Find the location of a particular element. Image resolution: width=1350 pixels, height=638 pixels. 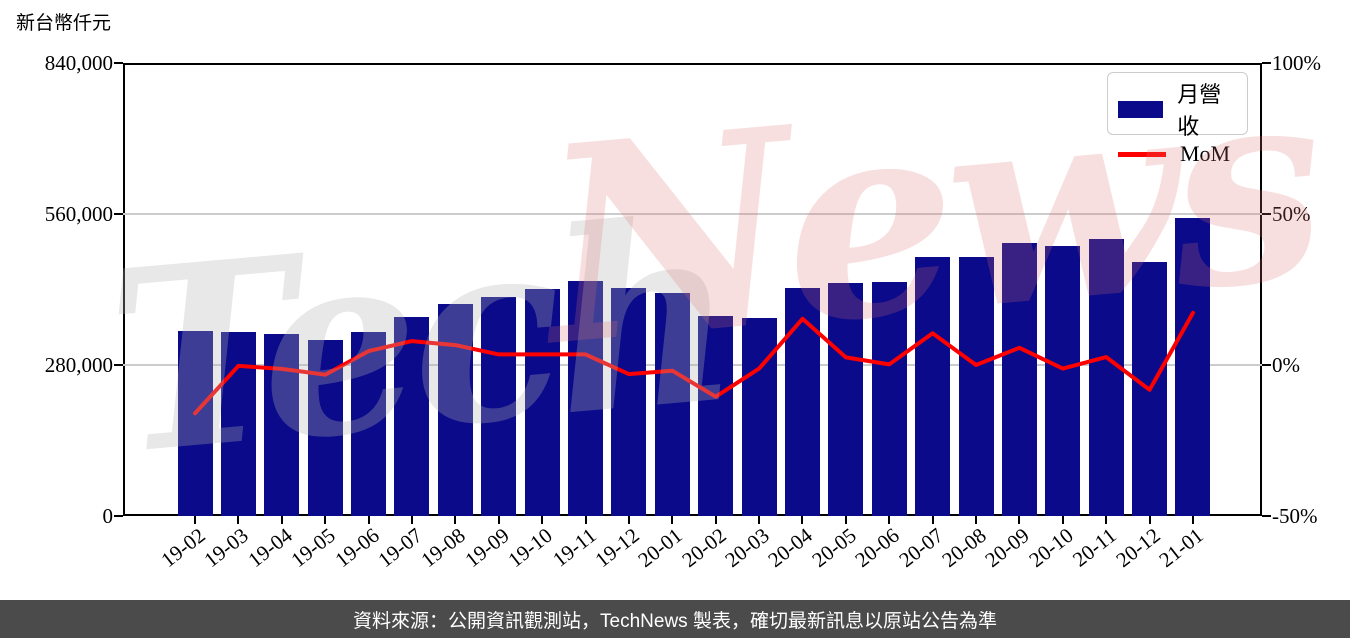

y-tick-label-left: 280,000 is located at coordinates (78, 365).